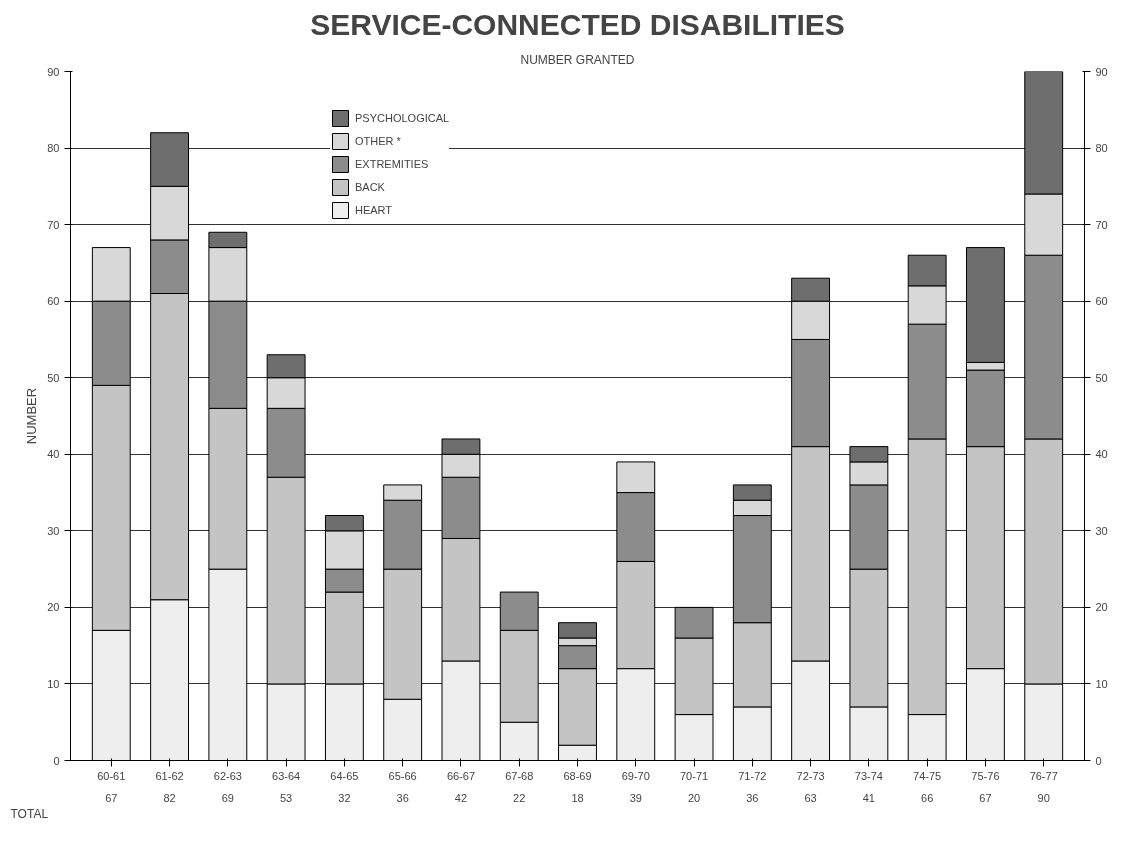 This screenshot has height=851, width=1129. Describe the element at coordinates (56, 760) in the screenshot. I see `y-tick-label: 0` at that location.